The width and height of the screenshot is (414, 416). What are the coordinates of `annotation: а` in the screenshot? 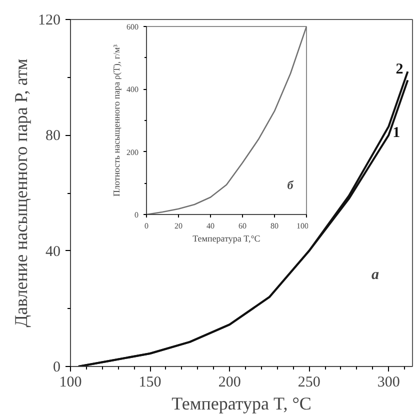 It's located at (375, 275).